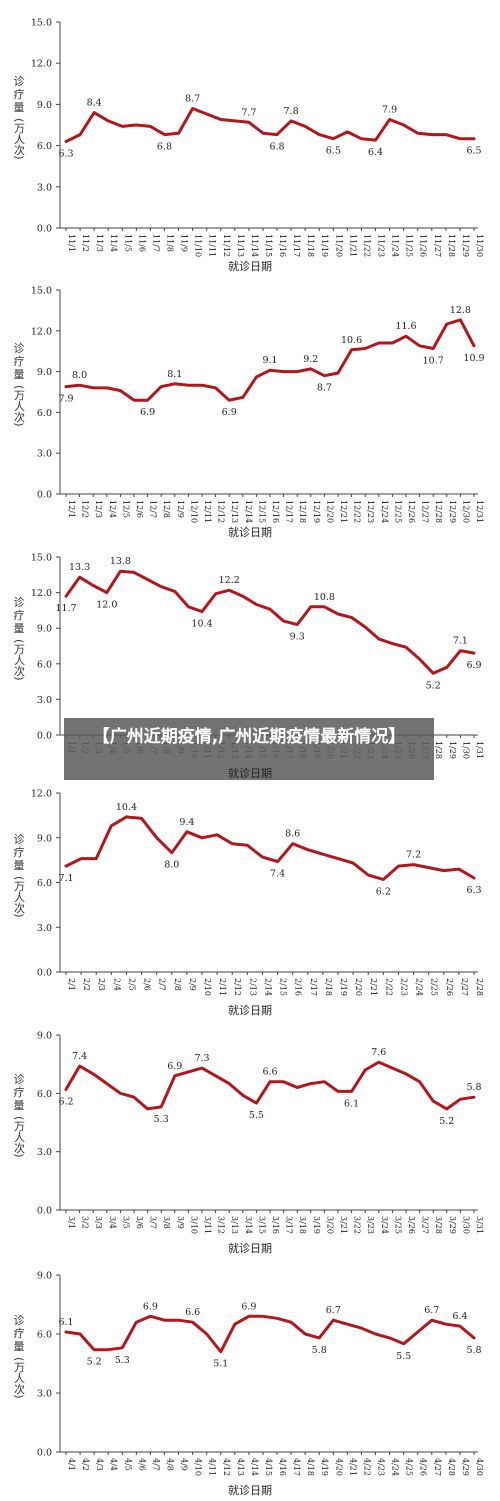 The width and height of the screenshot is (500, 1501). I want to click on x-tick-label: 4/30, so click(479, 1467).